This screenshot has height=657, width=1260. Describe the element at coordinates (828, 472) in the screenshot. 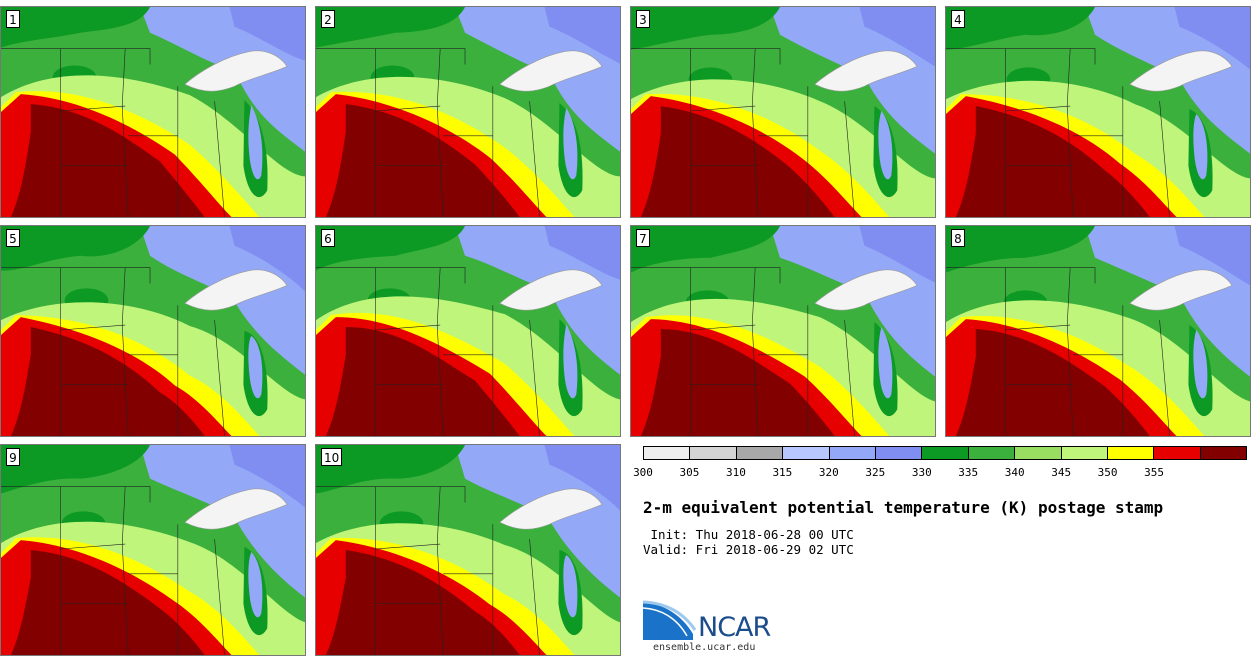

I see `colorbar-tick-label: 320` at that location.